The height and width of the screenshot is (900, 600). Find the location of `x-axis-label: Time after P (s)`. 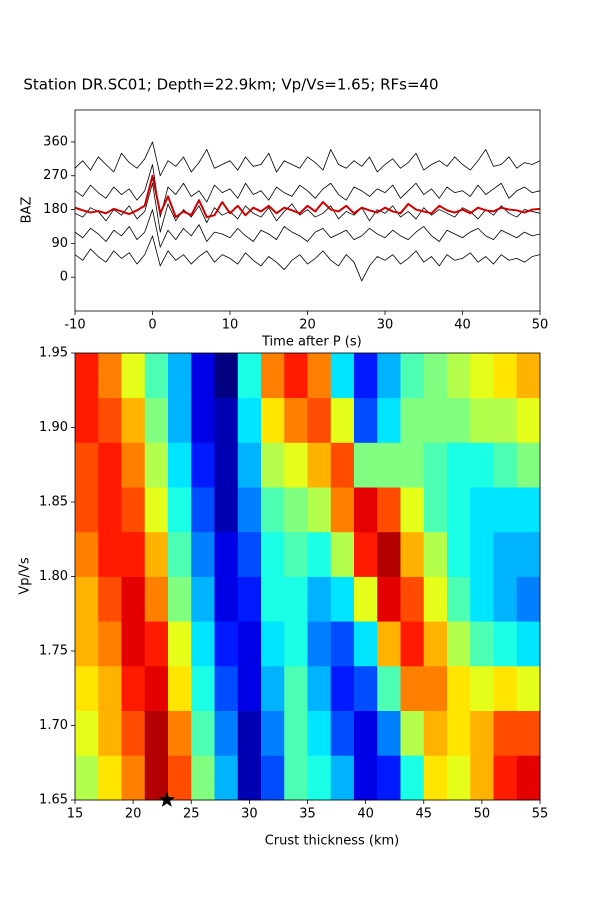

x-axis-label: Time after P (s) is located at coordinates (311, 342).